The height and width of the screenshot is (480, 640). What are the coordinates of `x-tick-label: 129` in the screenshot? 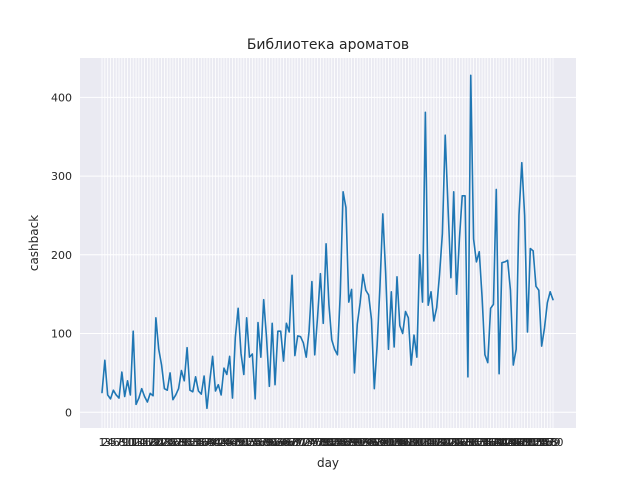 It's located at (465, 442).